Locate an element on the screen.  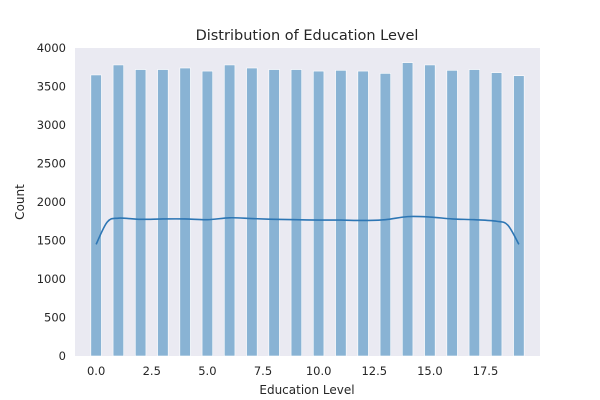
y-tick-label: 1000 is located at coordinates (51, 279).